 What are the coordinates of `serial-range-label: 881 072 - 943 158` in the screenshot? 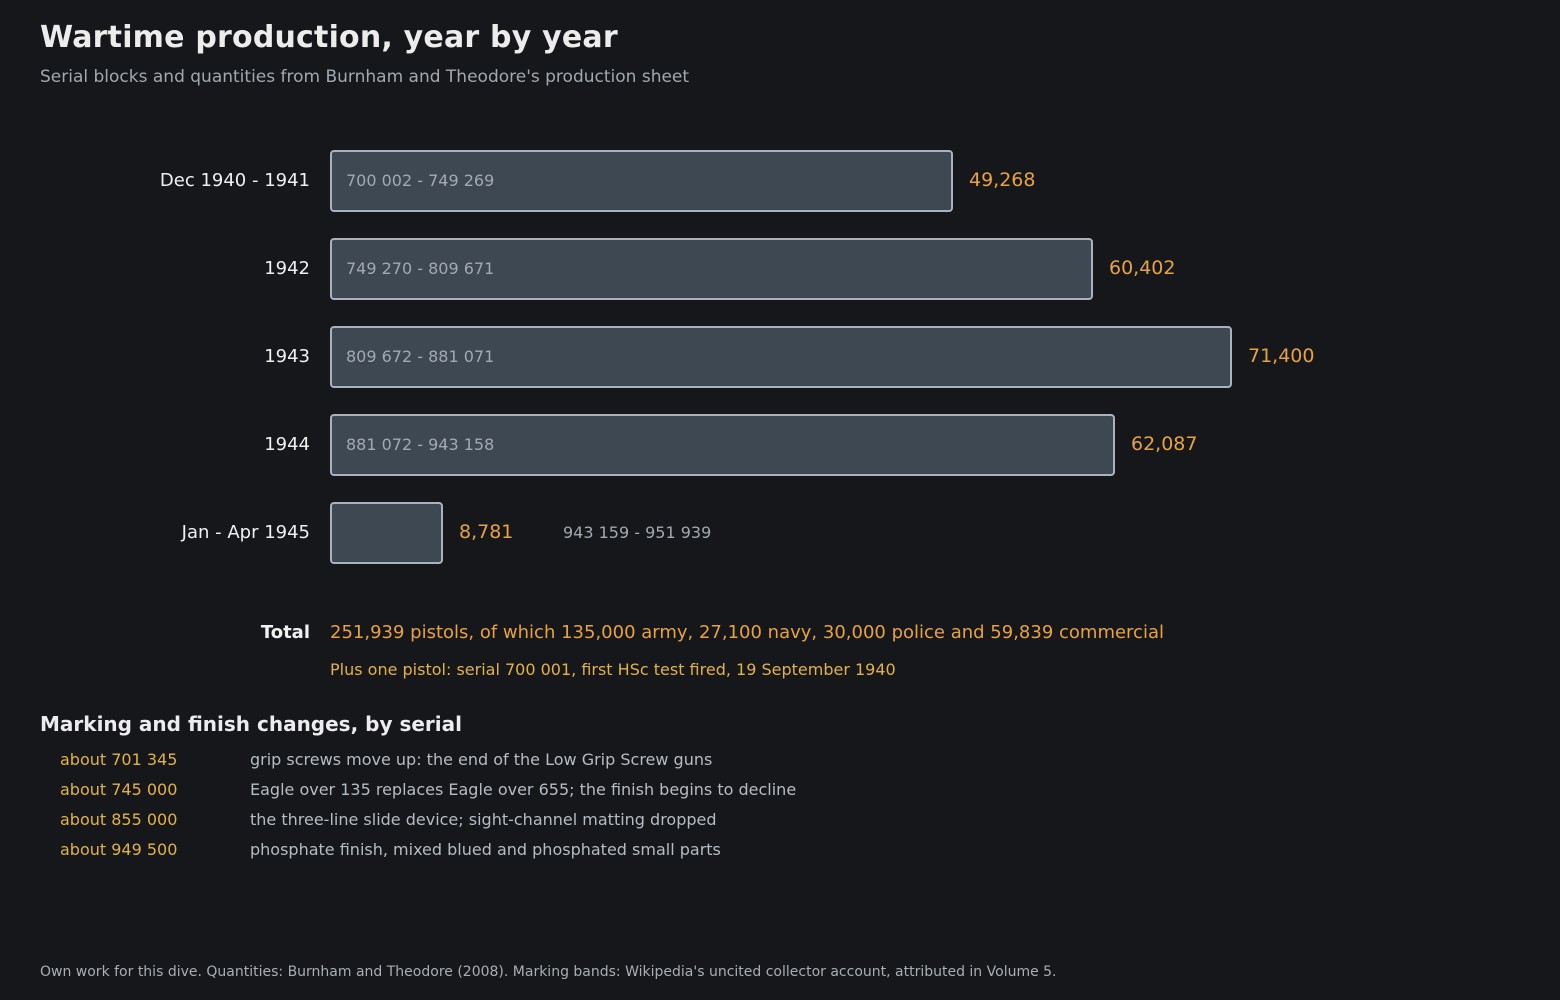 It's located at (420, 444).